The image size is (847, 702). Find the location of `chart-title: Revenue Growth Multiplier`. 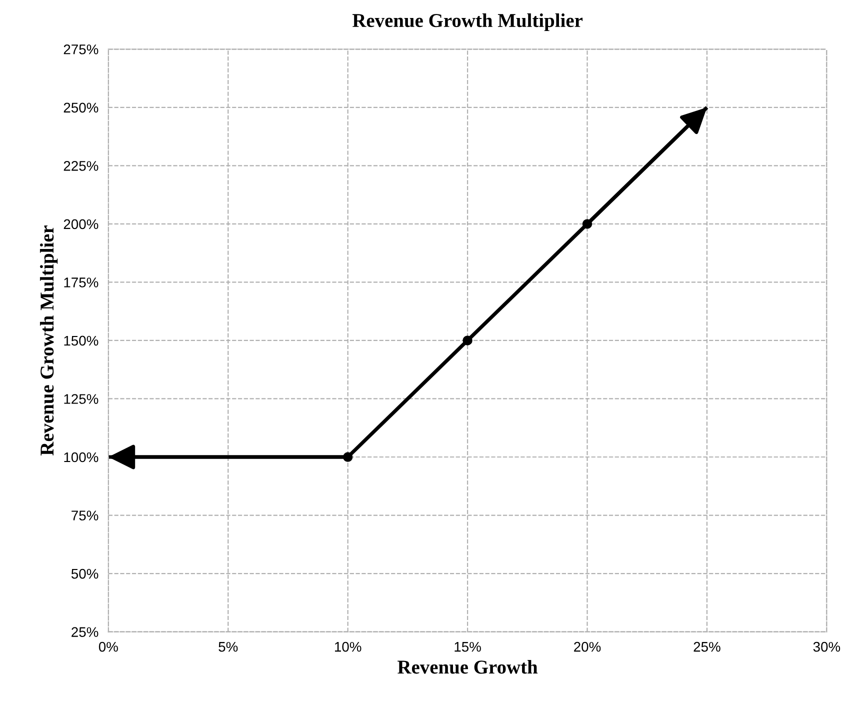

chart-title: Revenue Growth Multiplier is located at coordinates (467, 22).